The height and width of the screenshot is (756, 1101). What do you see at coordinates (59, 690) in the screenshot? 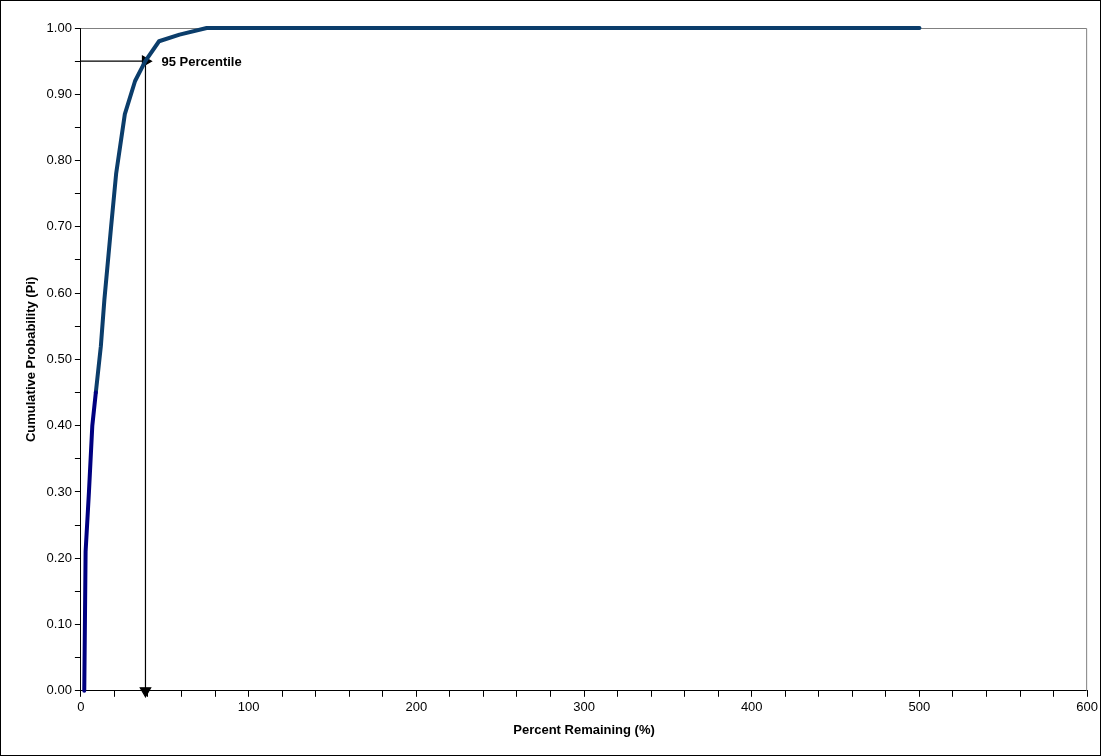
I see `y-tick-label: 0.00` at bounding box center [59, 690].